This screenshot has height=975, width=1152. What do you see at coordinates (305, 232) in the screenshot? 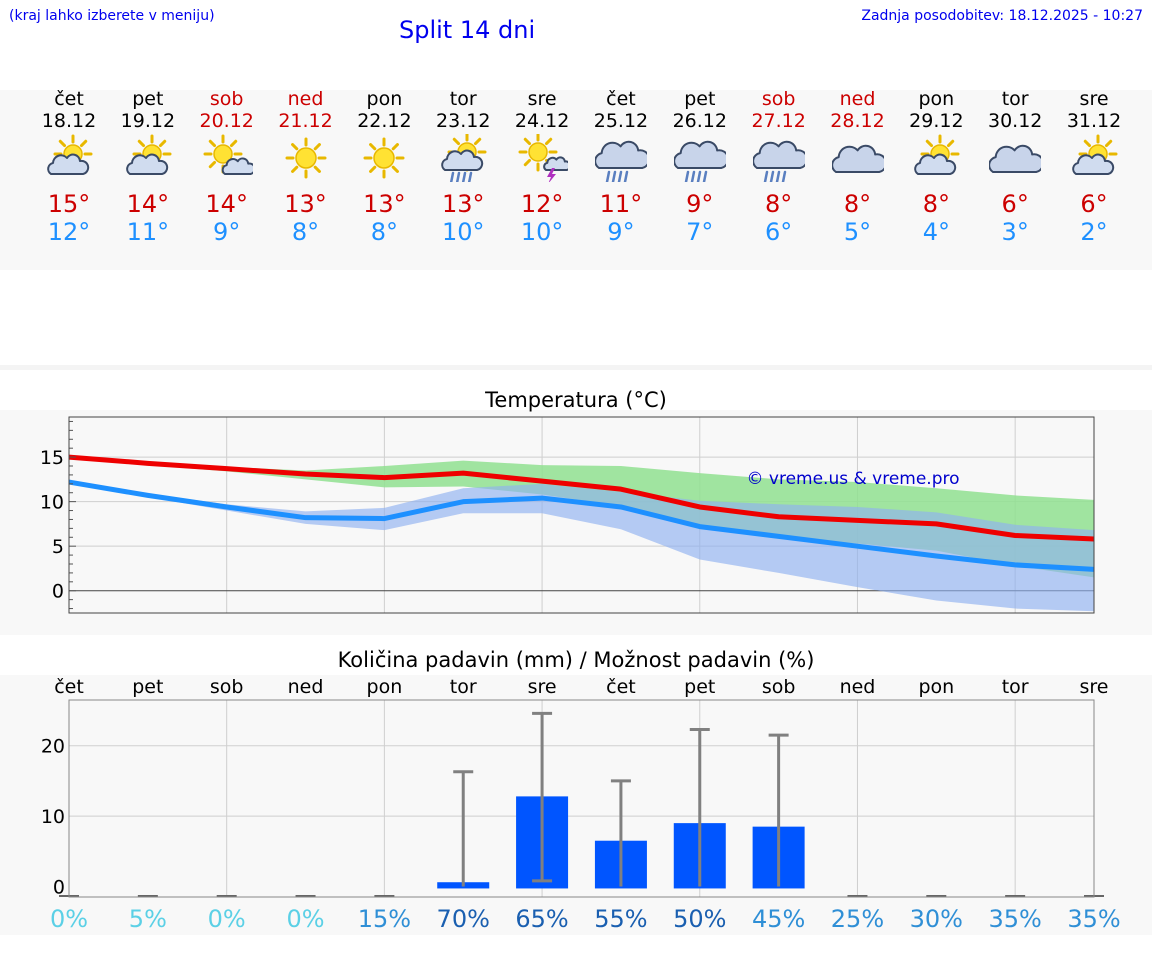
I see `temp-min: 8°` at bounding box center [305, 232].